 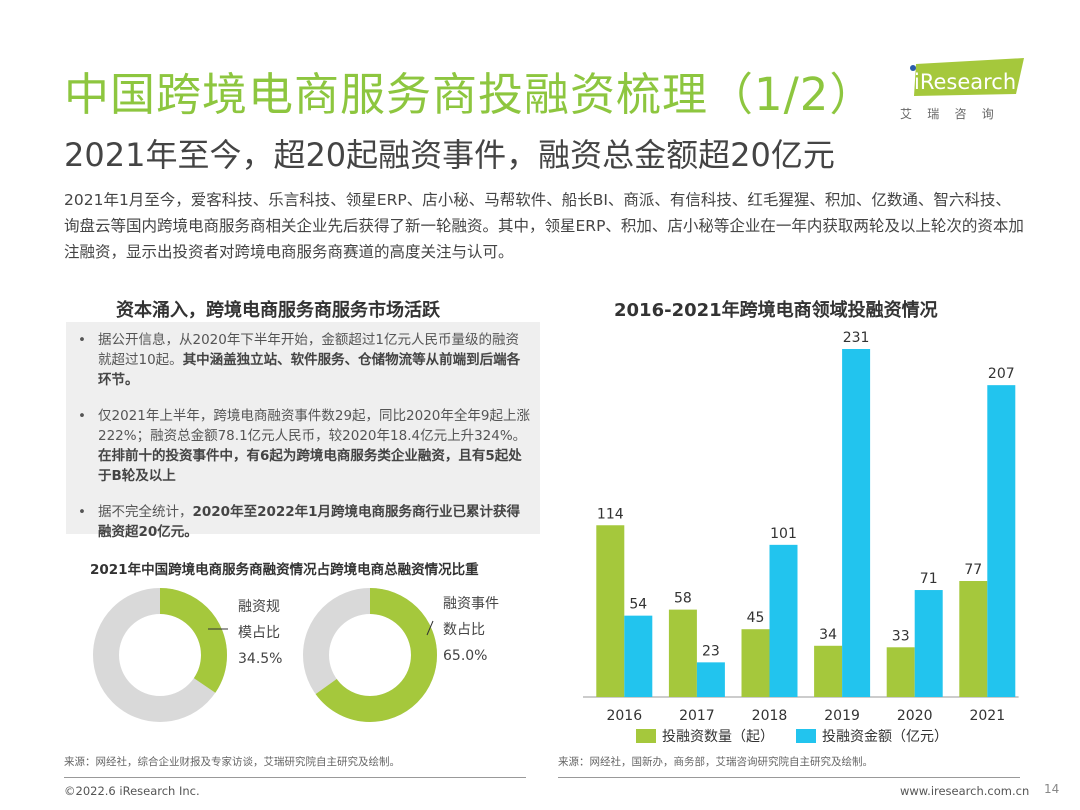 What do you see at coordinates (624, 716) in the screenshot?
I see `x-tick-label: 2016` at bounding box center [624, 716].